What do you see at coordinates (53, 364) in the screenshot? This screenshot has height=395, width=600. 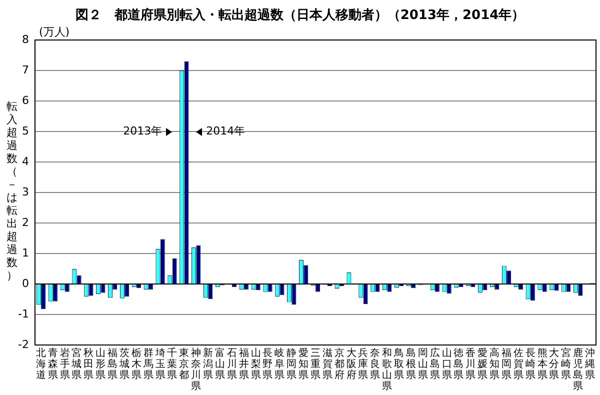 I see `x-tick-label: 青森県` at bounding box center [53, 364].